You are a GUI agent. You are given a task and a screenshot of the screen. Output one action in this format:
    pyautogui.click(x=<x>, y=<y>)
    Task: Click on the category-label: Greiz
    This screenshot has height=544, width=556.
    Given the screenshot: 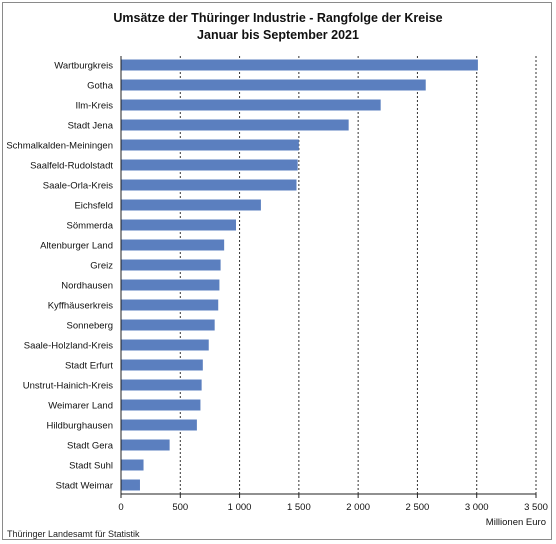 What is the action you would take?
    pyautogui.click(x=101, y=266)
    